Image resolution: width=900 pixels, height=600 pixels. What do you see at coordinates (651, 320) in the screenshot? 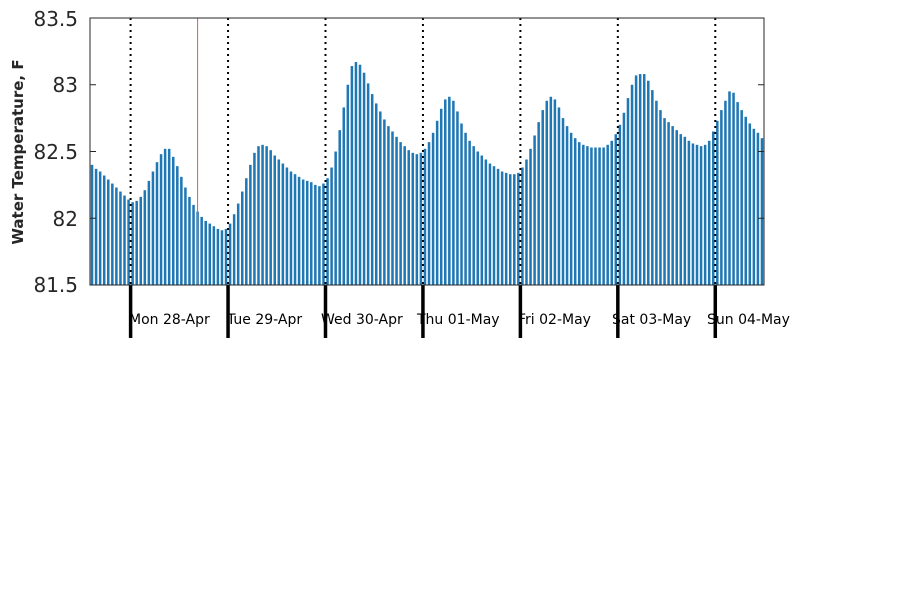
I see `day-label: Sat 03-May` at bounding box center [651, 320].